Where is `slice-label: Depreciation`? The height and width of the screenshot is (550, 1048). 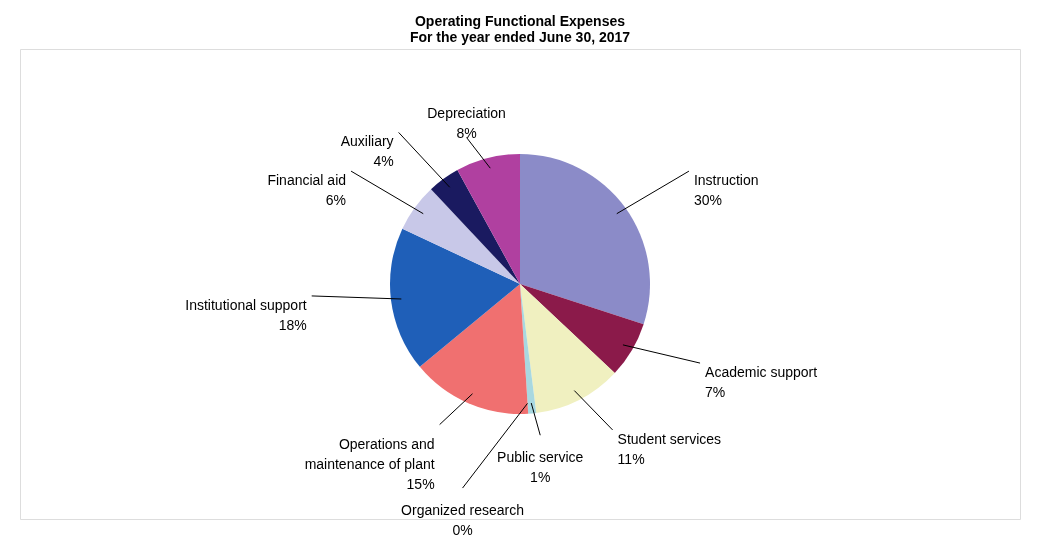 slice-label: Depreciation is located at coordinates (466, 113).